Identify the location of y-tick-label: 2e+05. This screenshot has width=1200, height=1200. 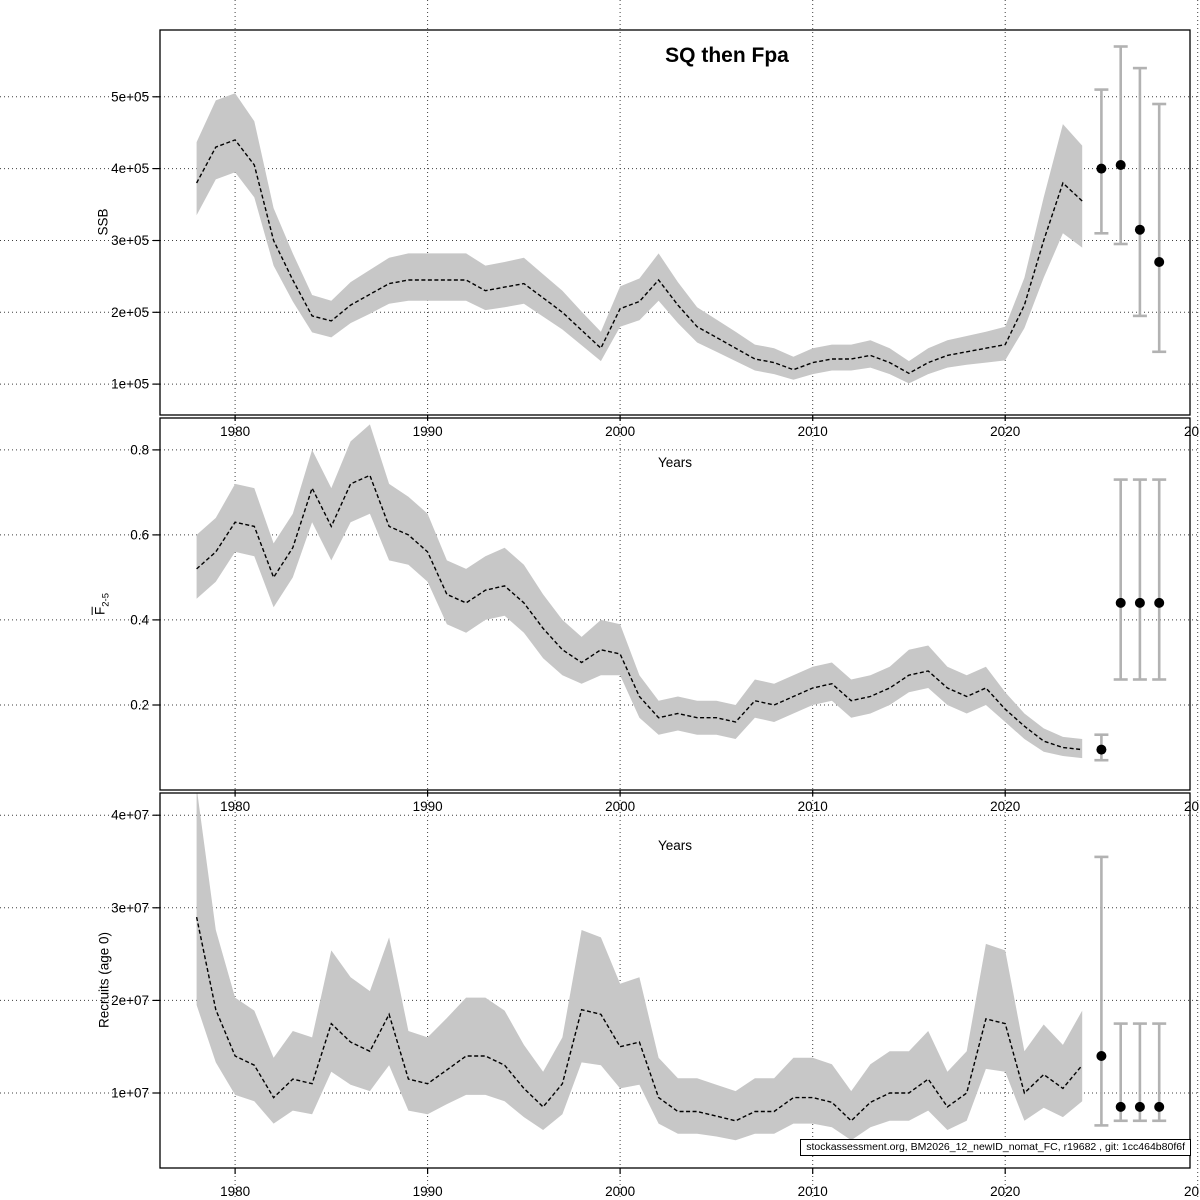
(130, 312).